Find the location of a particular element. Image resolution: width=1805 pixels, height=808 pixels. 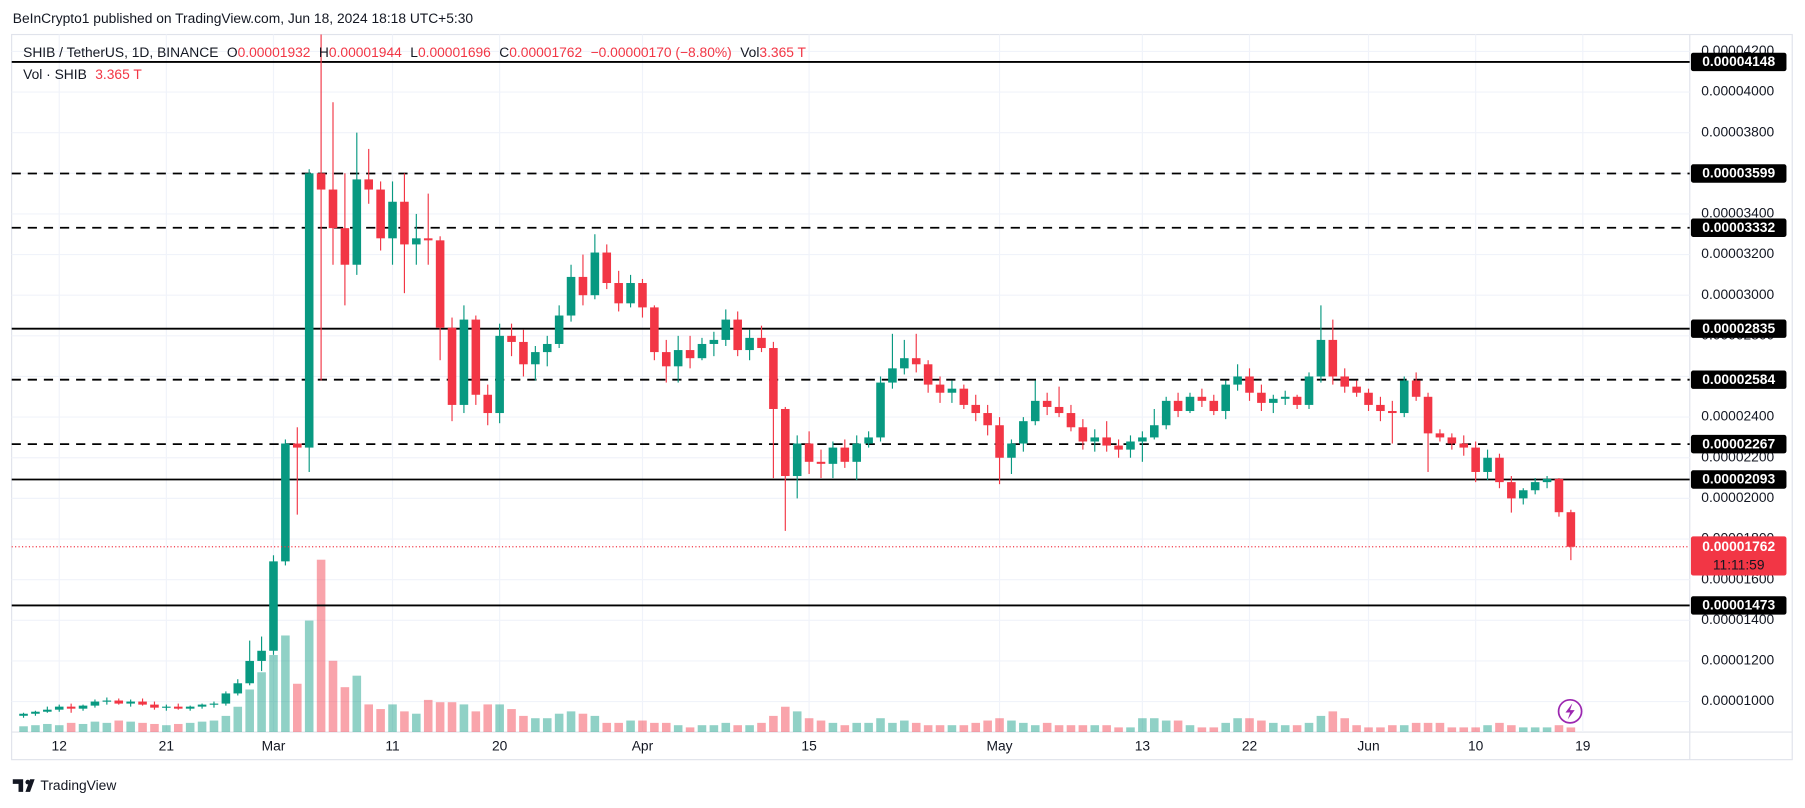

x-tick-label: Mar is located at coordinates (274, 746).